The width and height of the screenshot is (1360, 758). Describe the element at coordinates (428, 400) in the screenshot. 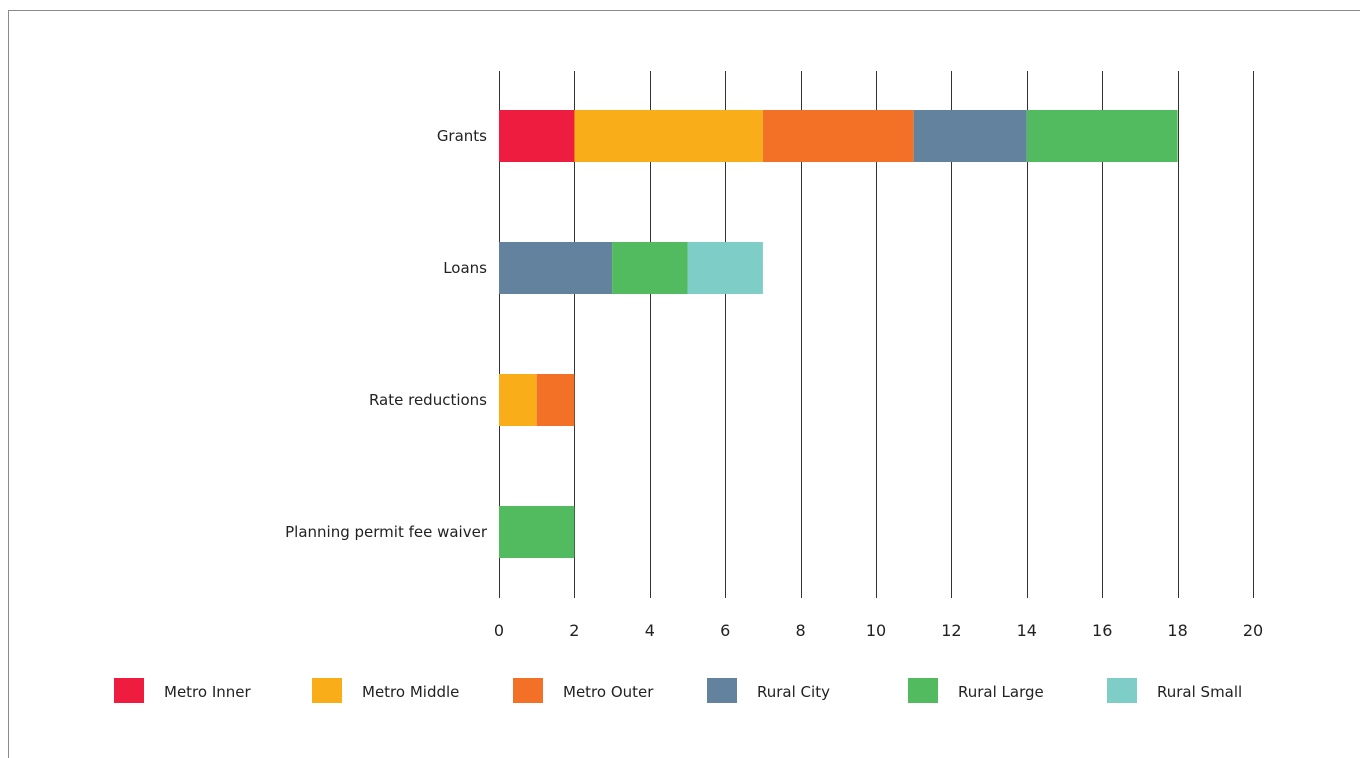

I see `category-label-rate-reductions: Rate reductions` at that location.